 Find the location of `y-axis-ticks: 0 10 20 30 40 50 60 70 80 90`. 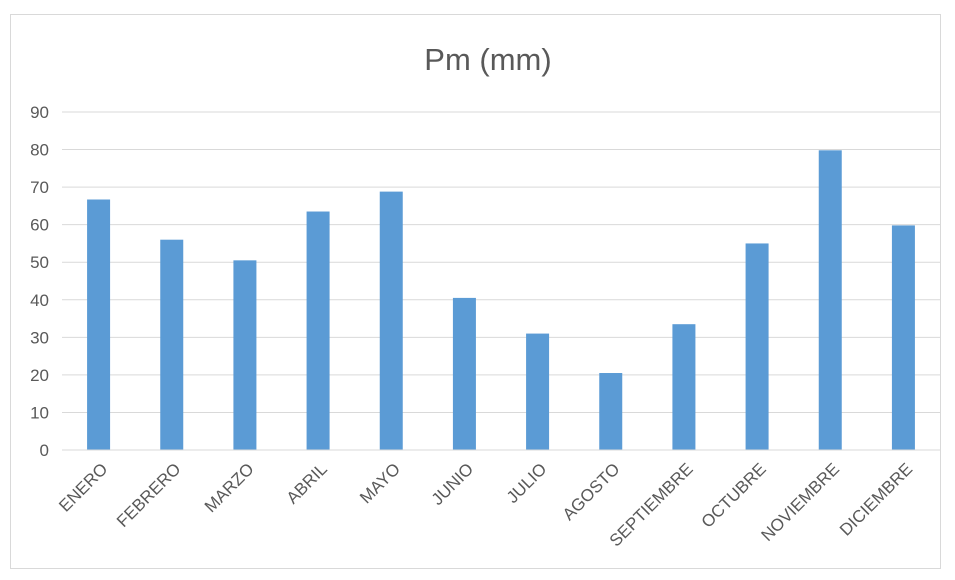

y-axis-ticks: 0 10 20 30 40 50 60 70 80 90 is located at coordinates (39, 281).